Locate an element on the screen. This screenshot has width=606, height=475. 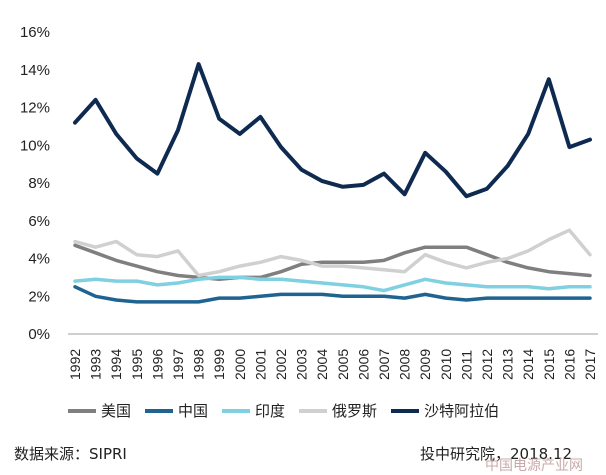
legend: 美国 中国 印度 俄罗斯 沙特阿拉伯 is located at coordinates (290, 410).